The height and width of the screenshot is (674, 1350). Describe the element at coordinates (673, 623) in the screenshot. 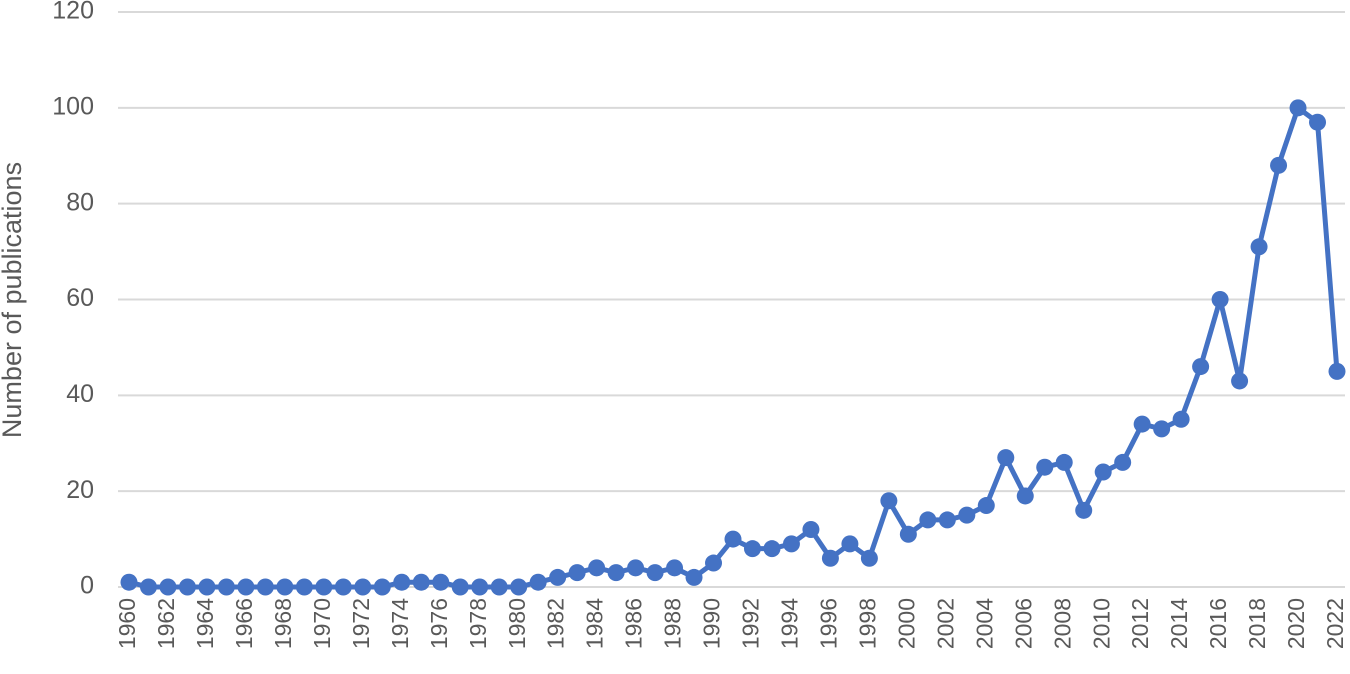

I see `x-tick-label: 1988` at that location.